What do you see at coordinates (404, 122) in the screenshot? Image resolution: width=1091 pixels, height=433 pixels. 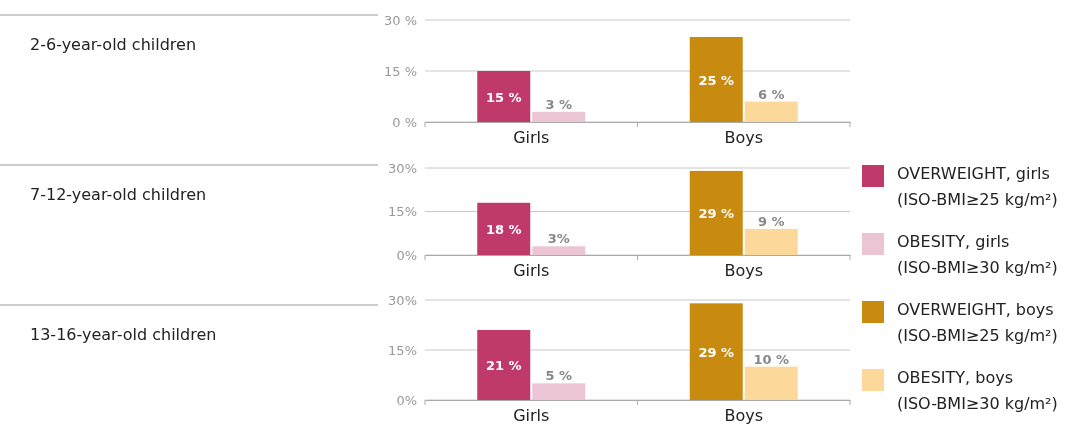 I see `y-tick-label: 0 %` at bounding box center [404, 122].